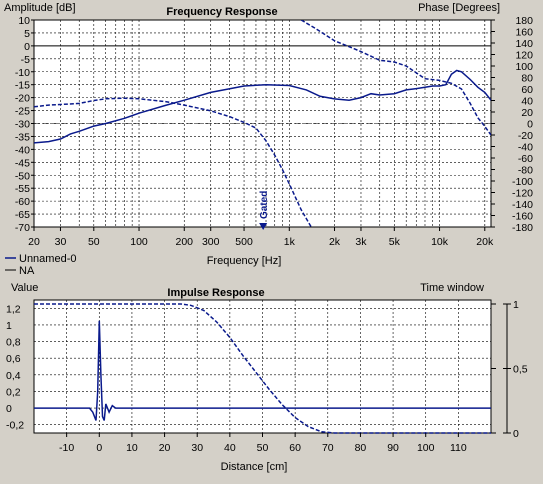 This screenshot has height=484, width=543. Describe the element at coordinates (524, 56) in the screenshot. I see `phase-tick-label: 120` at that location.